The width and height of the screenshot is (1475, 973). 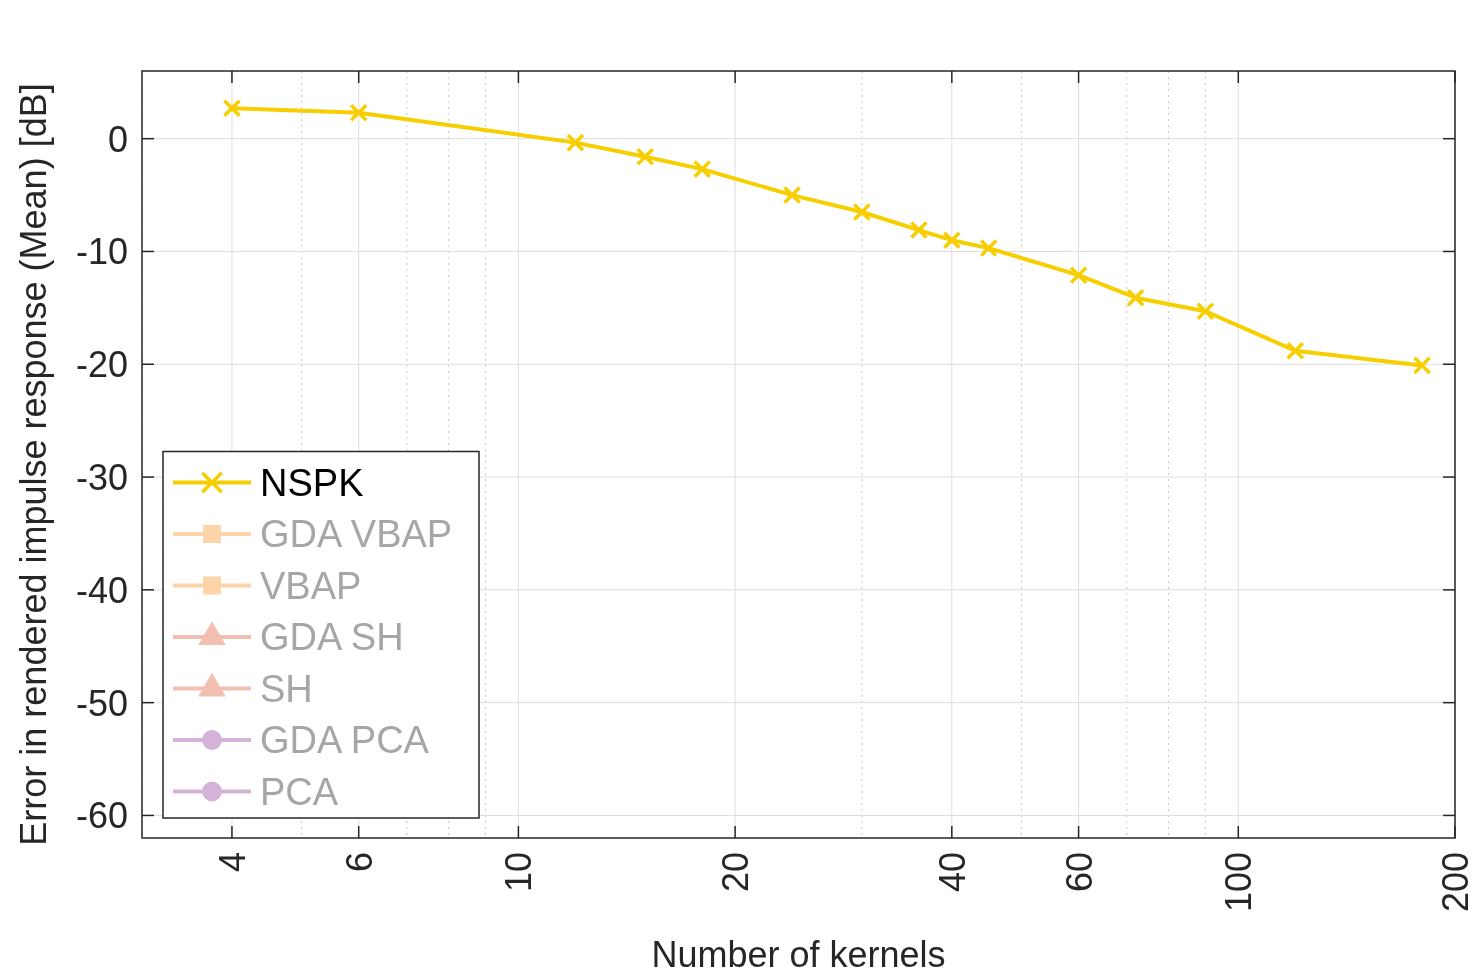 What do you see at coordinates (101, 478) in the screenshot?
I see `y-tick-label: -30` at bounding box center [101, 478].